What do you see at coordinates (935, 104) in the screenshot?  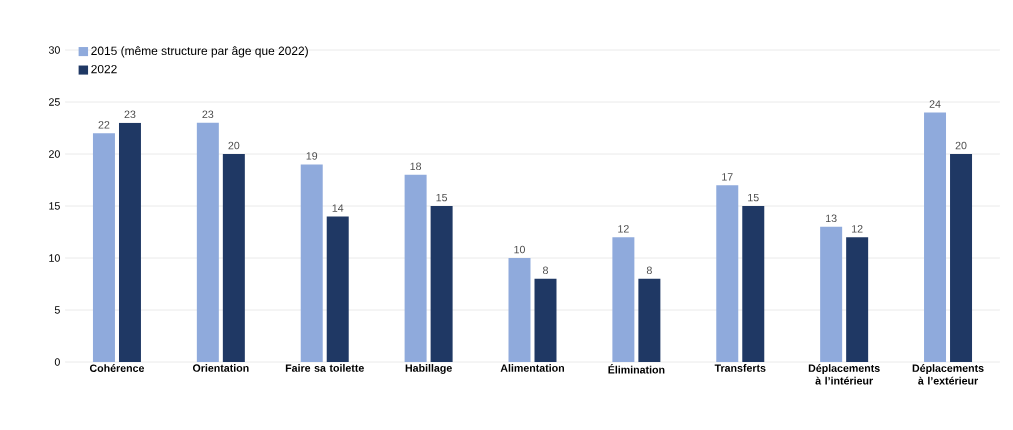 I see `data-label: 24` at bounding box center [935, 104].